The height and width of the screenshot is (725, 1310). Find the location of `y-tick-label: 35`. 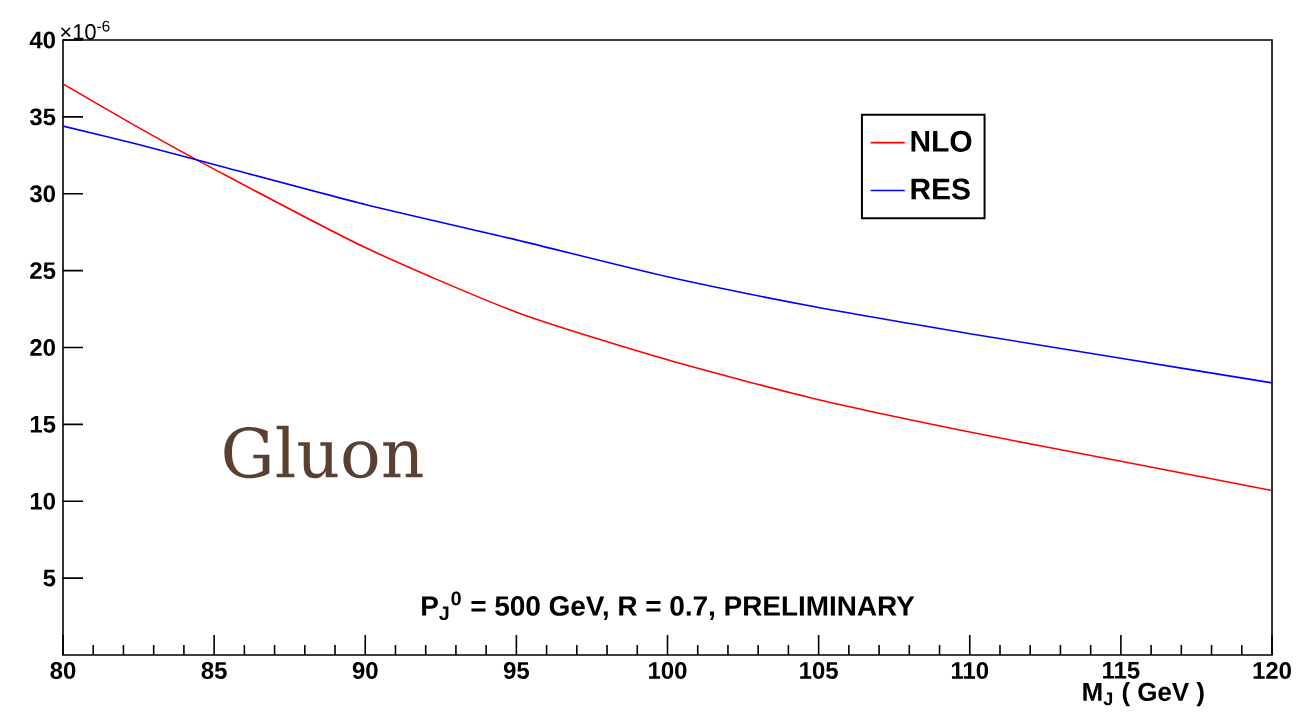

y-tick-label: 35 is located at coordinates (42, 117).